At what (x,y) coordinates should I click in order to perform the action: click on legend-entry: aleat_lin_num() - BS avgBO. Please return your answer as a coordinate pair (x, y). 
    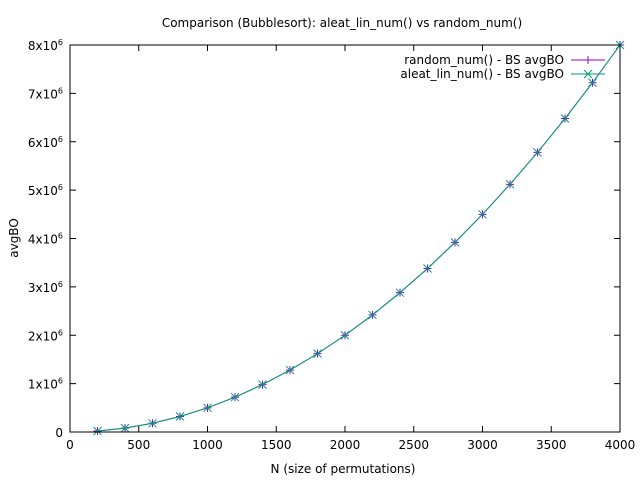
    Looking at the image, I should click on (502, 74).